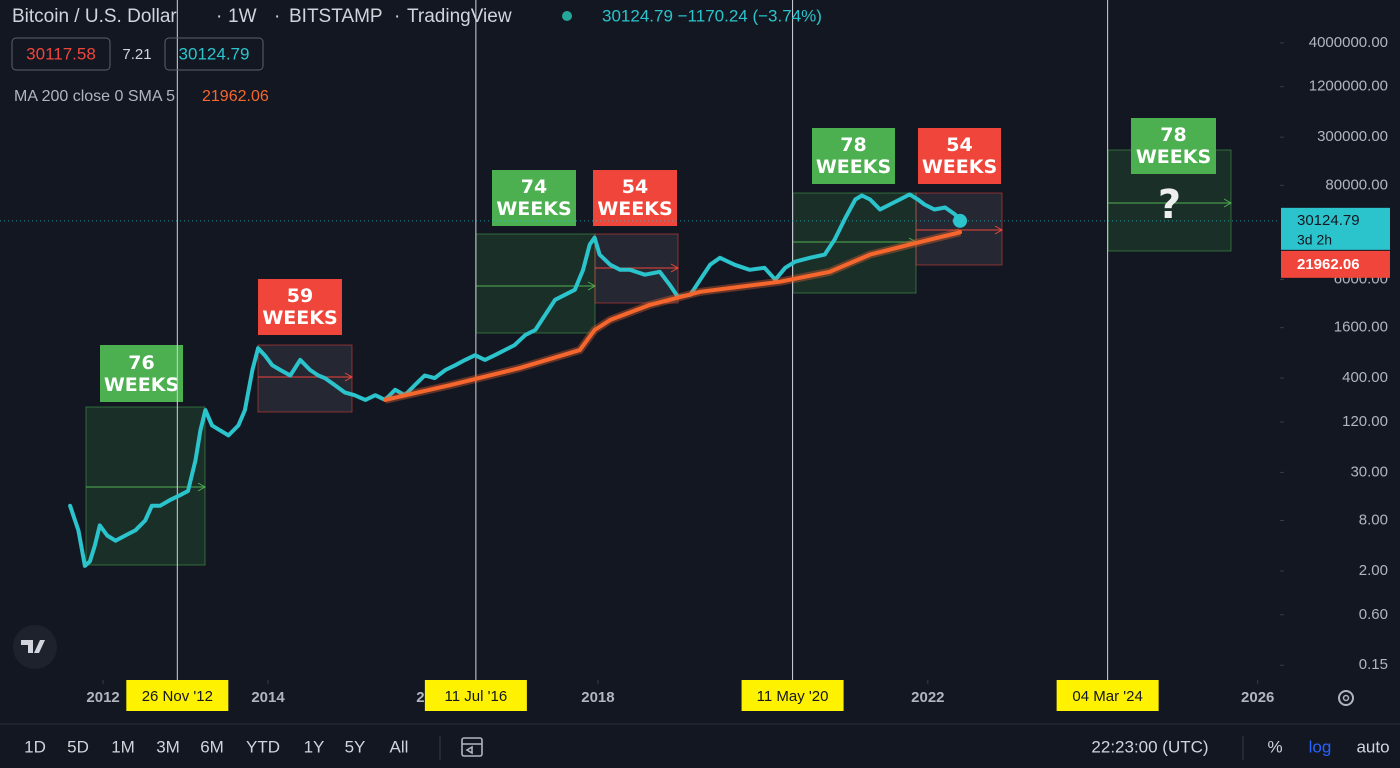  What do you see at coordinates (1373, 519) in the screenshot?
I see `y-tick-label: 8.00` at bounding box center [1373, 519].